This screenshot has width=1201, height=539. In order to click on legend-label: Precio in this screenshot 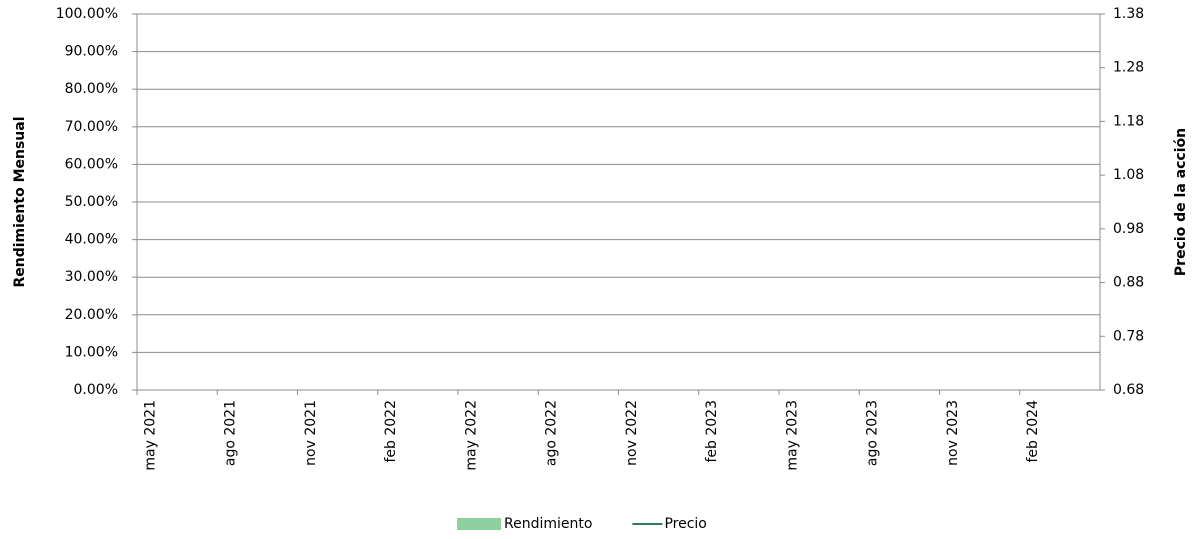, I will do `click(685, 524)`.